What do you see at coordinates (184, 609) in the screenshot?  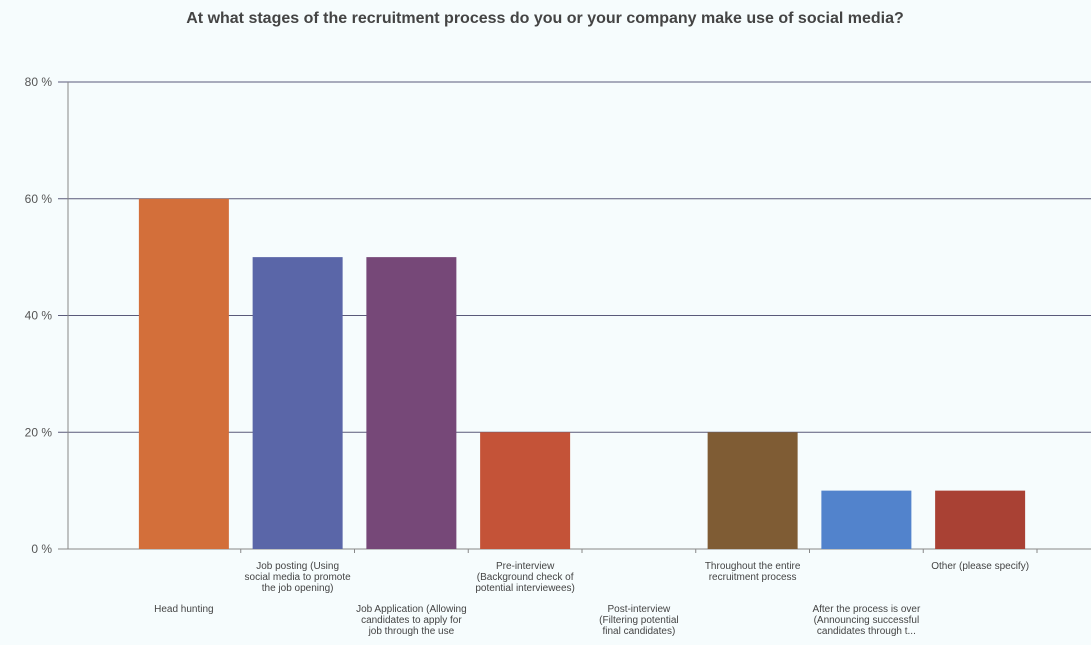 I see `x-category-label: Head hunting` at bounding box center [184, 609].